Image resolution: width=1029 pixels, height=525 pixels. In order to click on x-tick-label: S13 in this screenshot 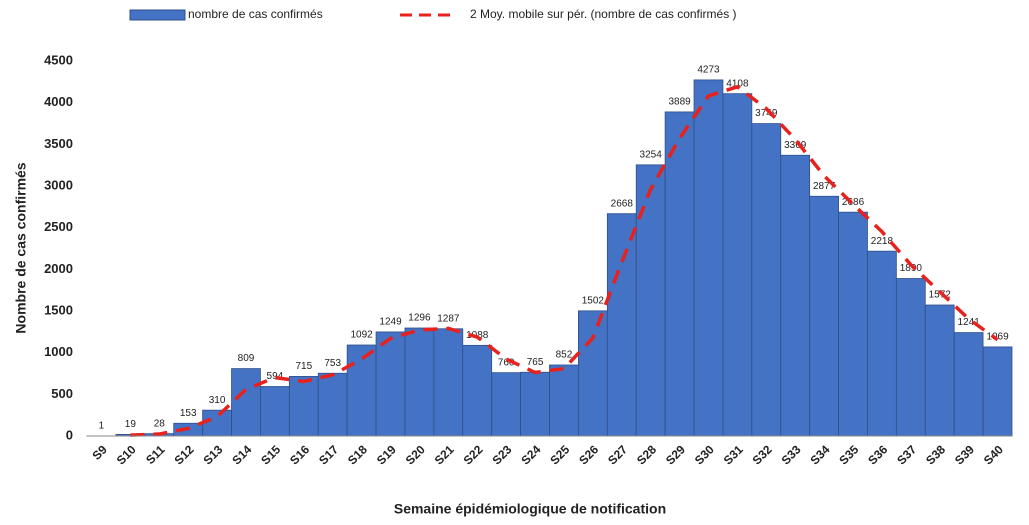, I will do `click(212, 454)`.